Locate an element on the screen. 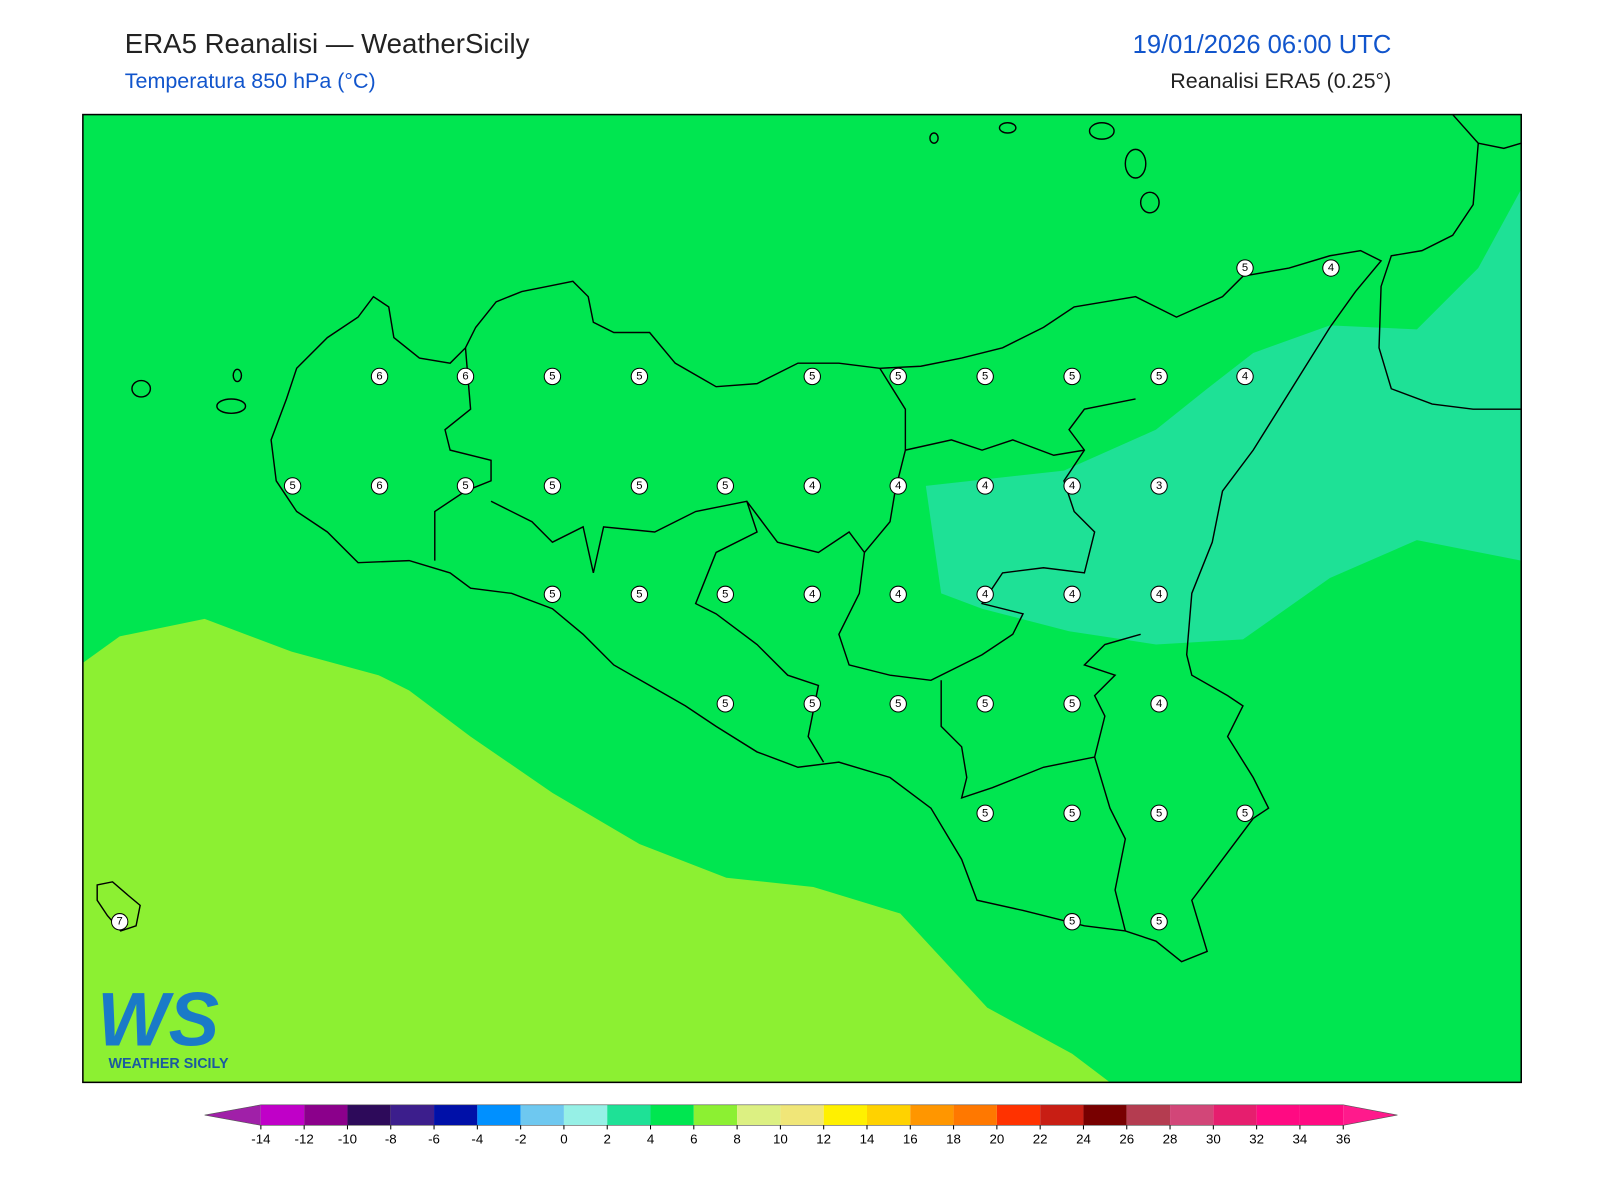  station-value: 7 is located at coordinates (120, 922).